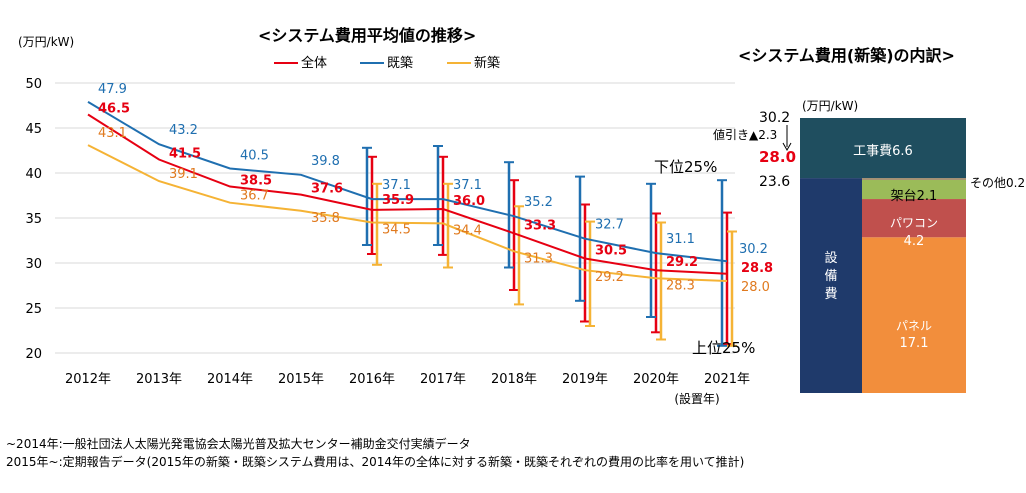 This screenshot has width=1026, height=493. What do you see at coordinates (538, 202) in the screenshot?
I see `data-label-既築: 35.2` at bounding box center [538, 202].